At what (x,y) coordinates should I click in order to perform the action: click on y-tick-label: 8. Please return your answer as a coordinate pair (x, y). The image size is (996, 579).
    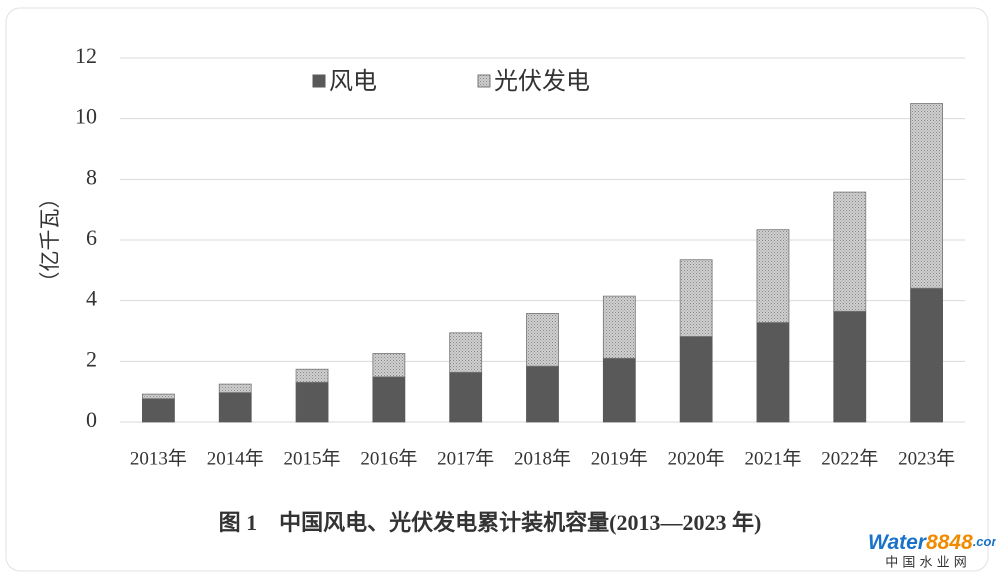
    Looking at the image, I should click on (91, 176).